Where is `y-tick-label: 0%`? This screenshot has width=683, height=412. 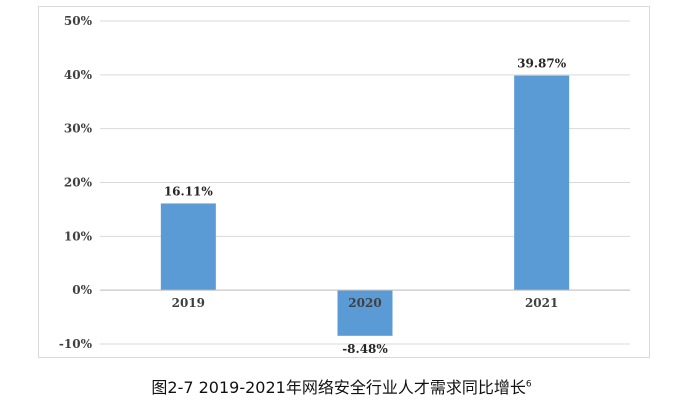 y-tick-label: 0% is located at coordinates (82, 290).